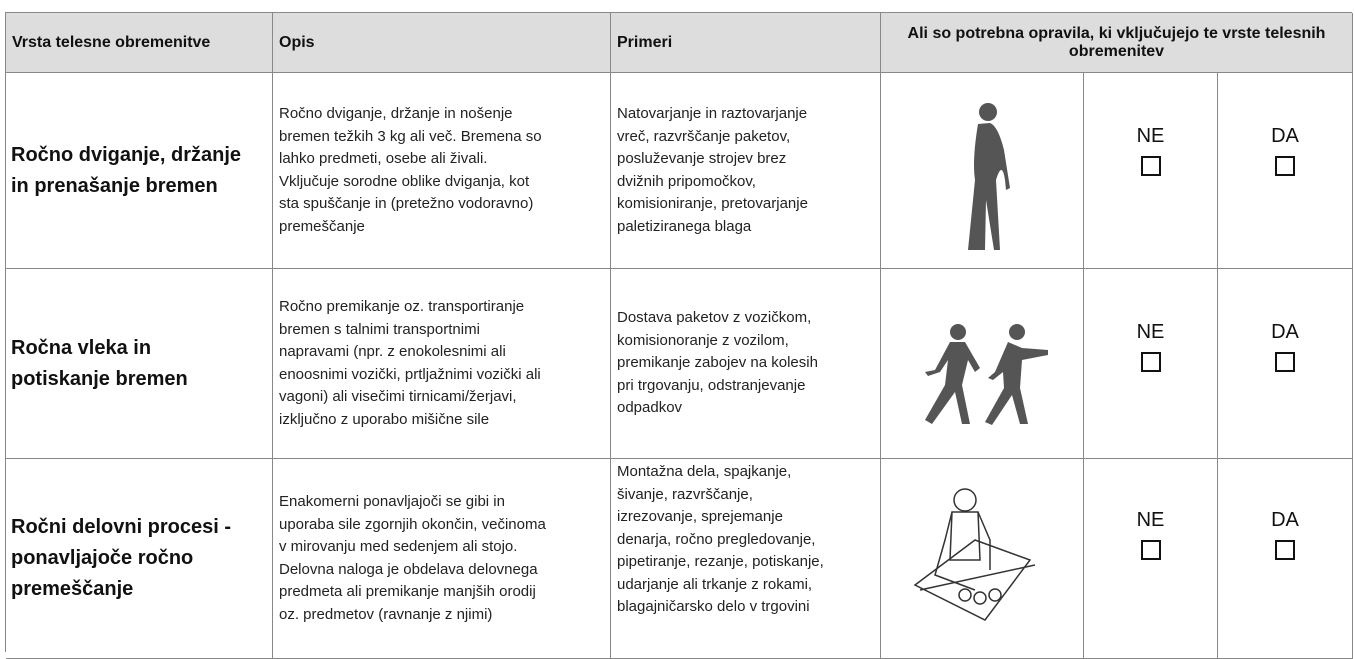  Describe the element at coordinates (407, 591) in the screenshot. I see `text-line: predmeta ali premikanje manjših orodij` at that location.